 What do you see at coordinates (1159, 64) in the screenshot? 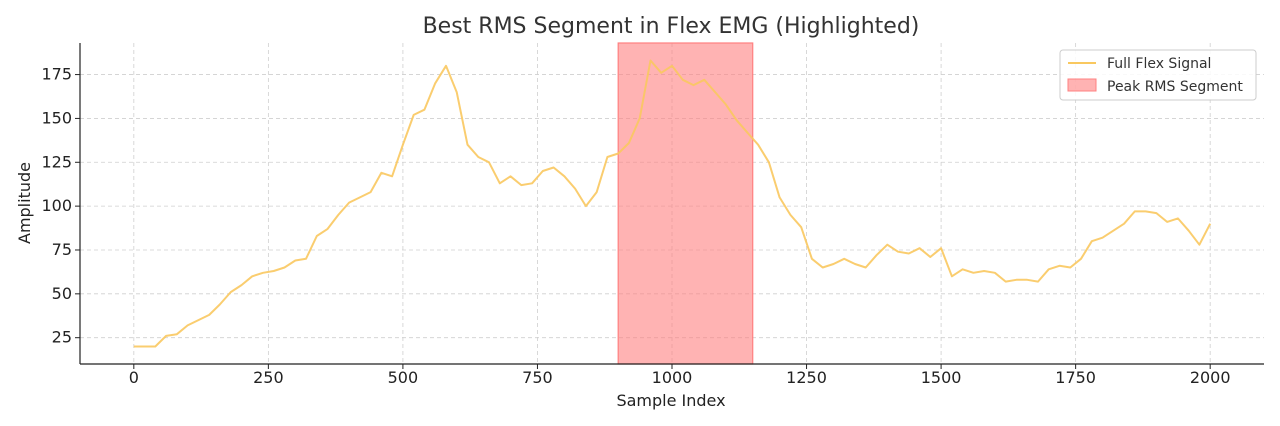
I see `legend-label-signal: Full Flex Signal` at bounding box center [1159, 64].